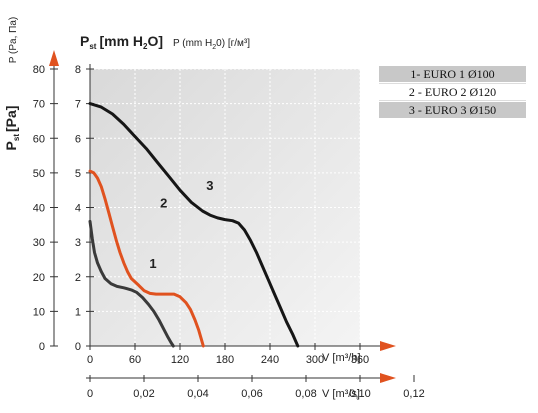  I want to click on y-tick-label-pa: 10, so click(39, 312).